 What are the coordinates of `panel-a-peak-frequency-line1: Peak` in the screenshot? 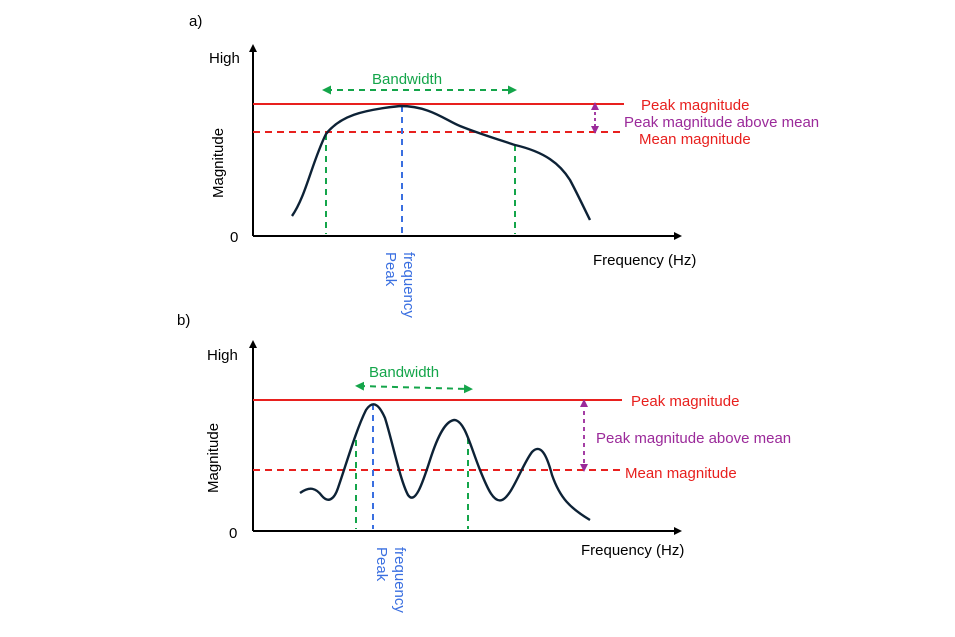 It's located at (390, 269).